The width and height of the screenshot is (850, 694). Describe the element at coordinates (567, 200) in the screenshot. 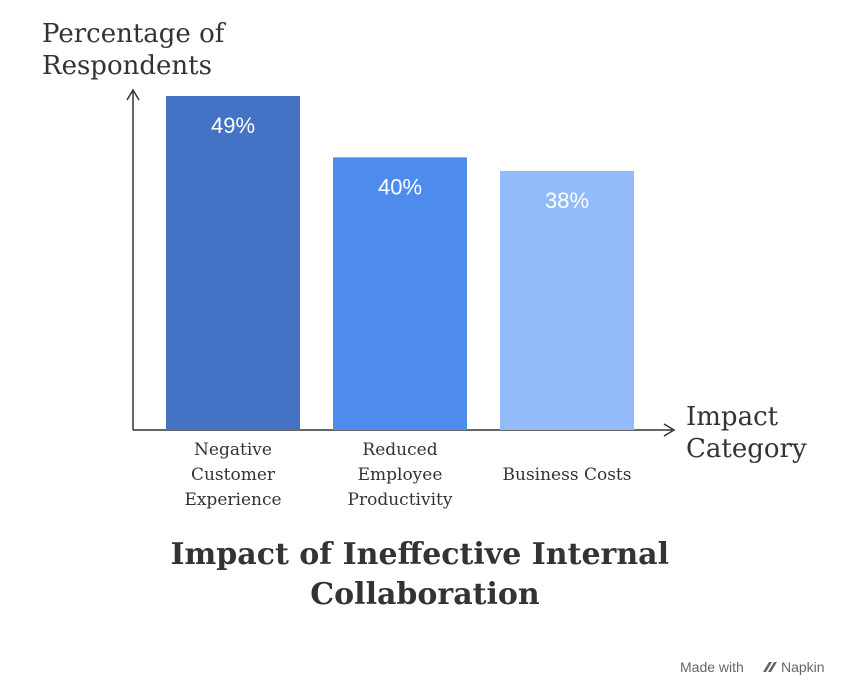

I see `bar-value-label: 38%` at that location.